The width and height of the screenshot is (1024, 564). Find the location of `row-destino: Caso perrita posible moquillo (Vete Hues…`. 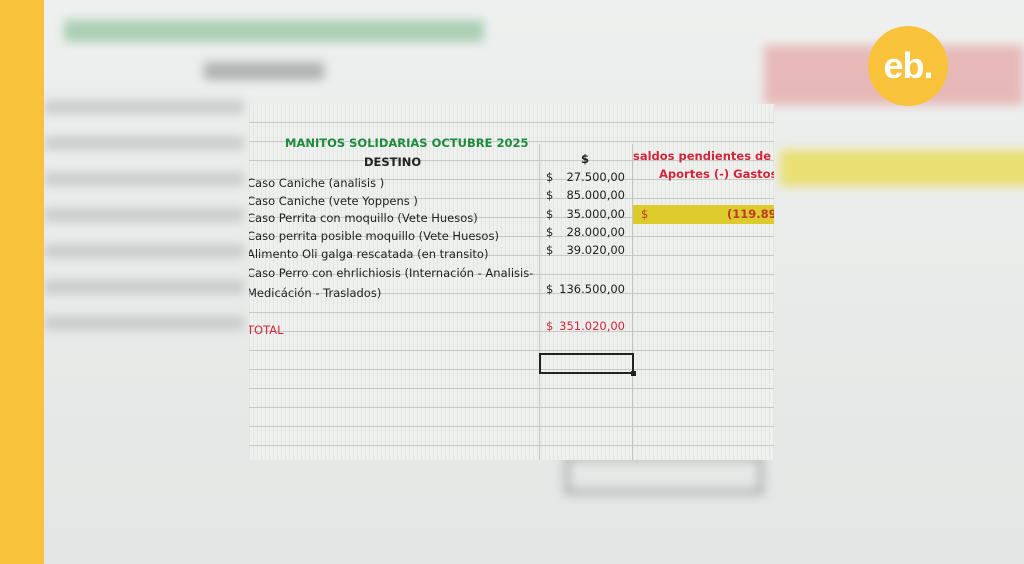

row-destino: Caso perrita posible moquillo (Vete Hues… is located at coordinates (374, 236).